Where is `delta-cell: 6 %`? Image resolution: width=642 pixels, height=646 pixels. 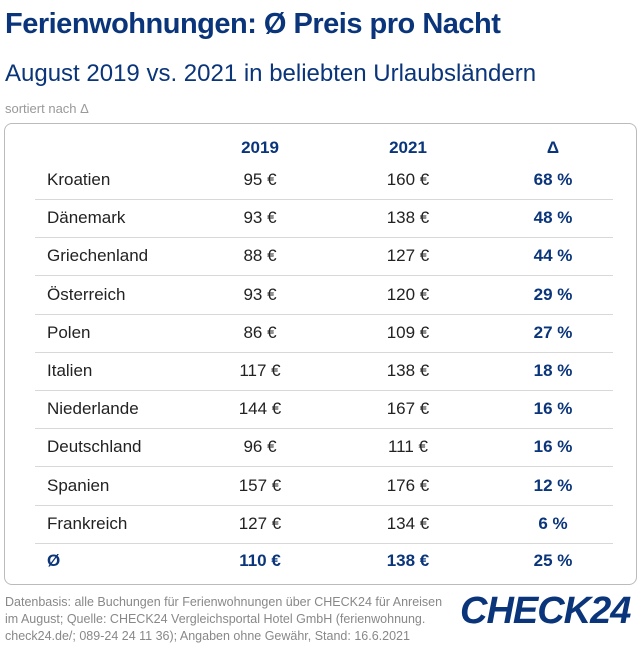
delta-cell: 6 % is located at coordinates (553, 523).